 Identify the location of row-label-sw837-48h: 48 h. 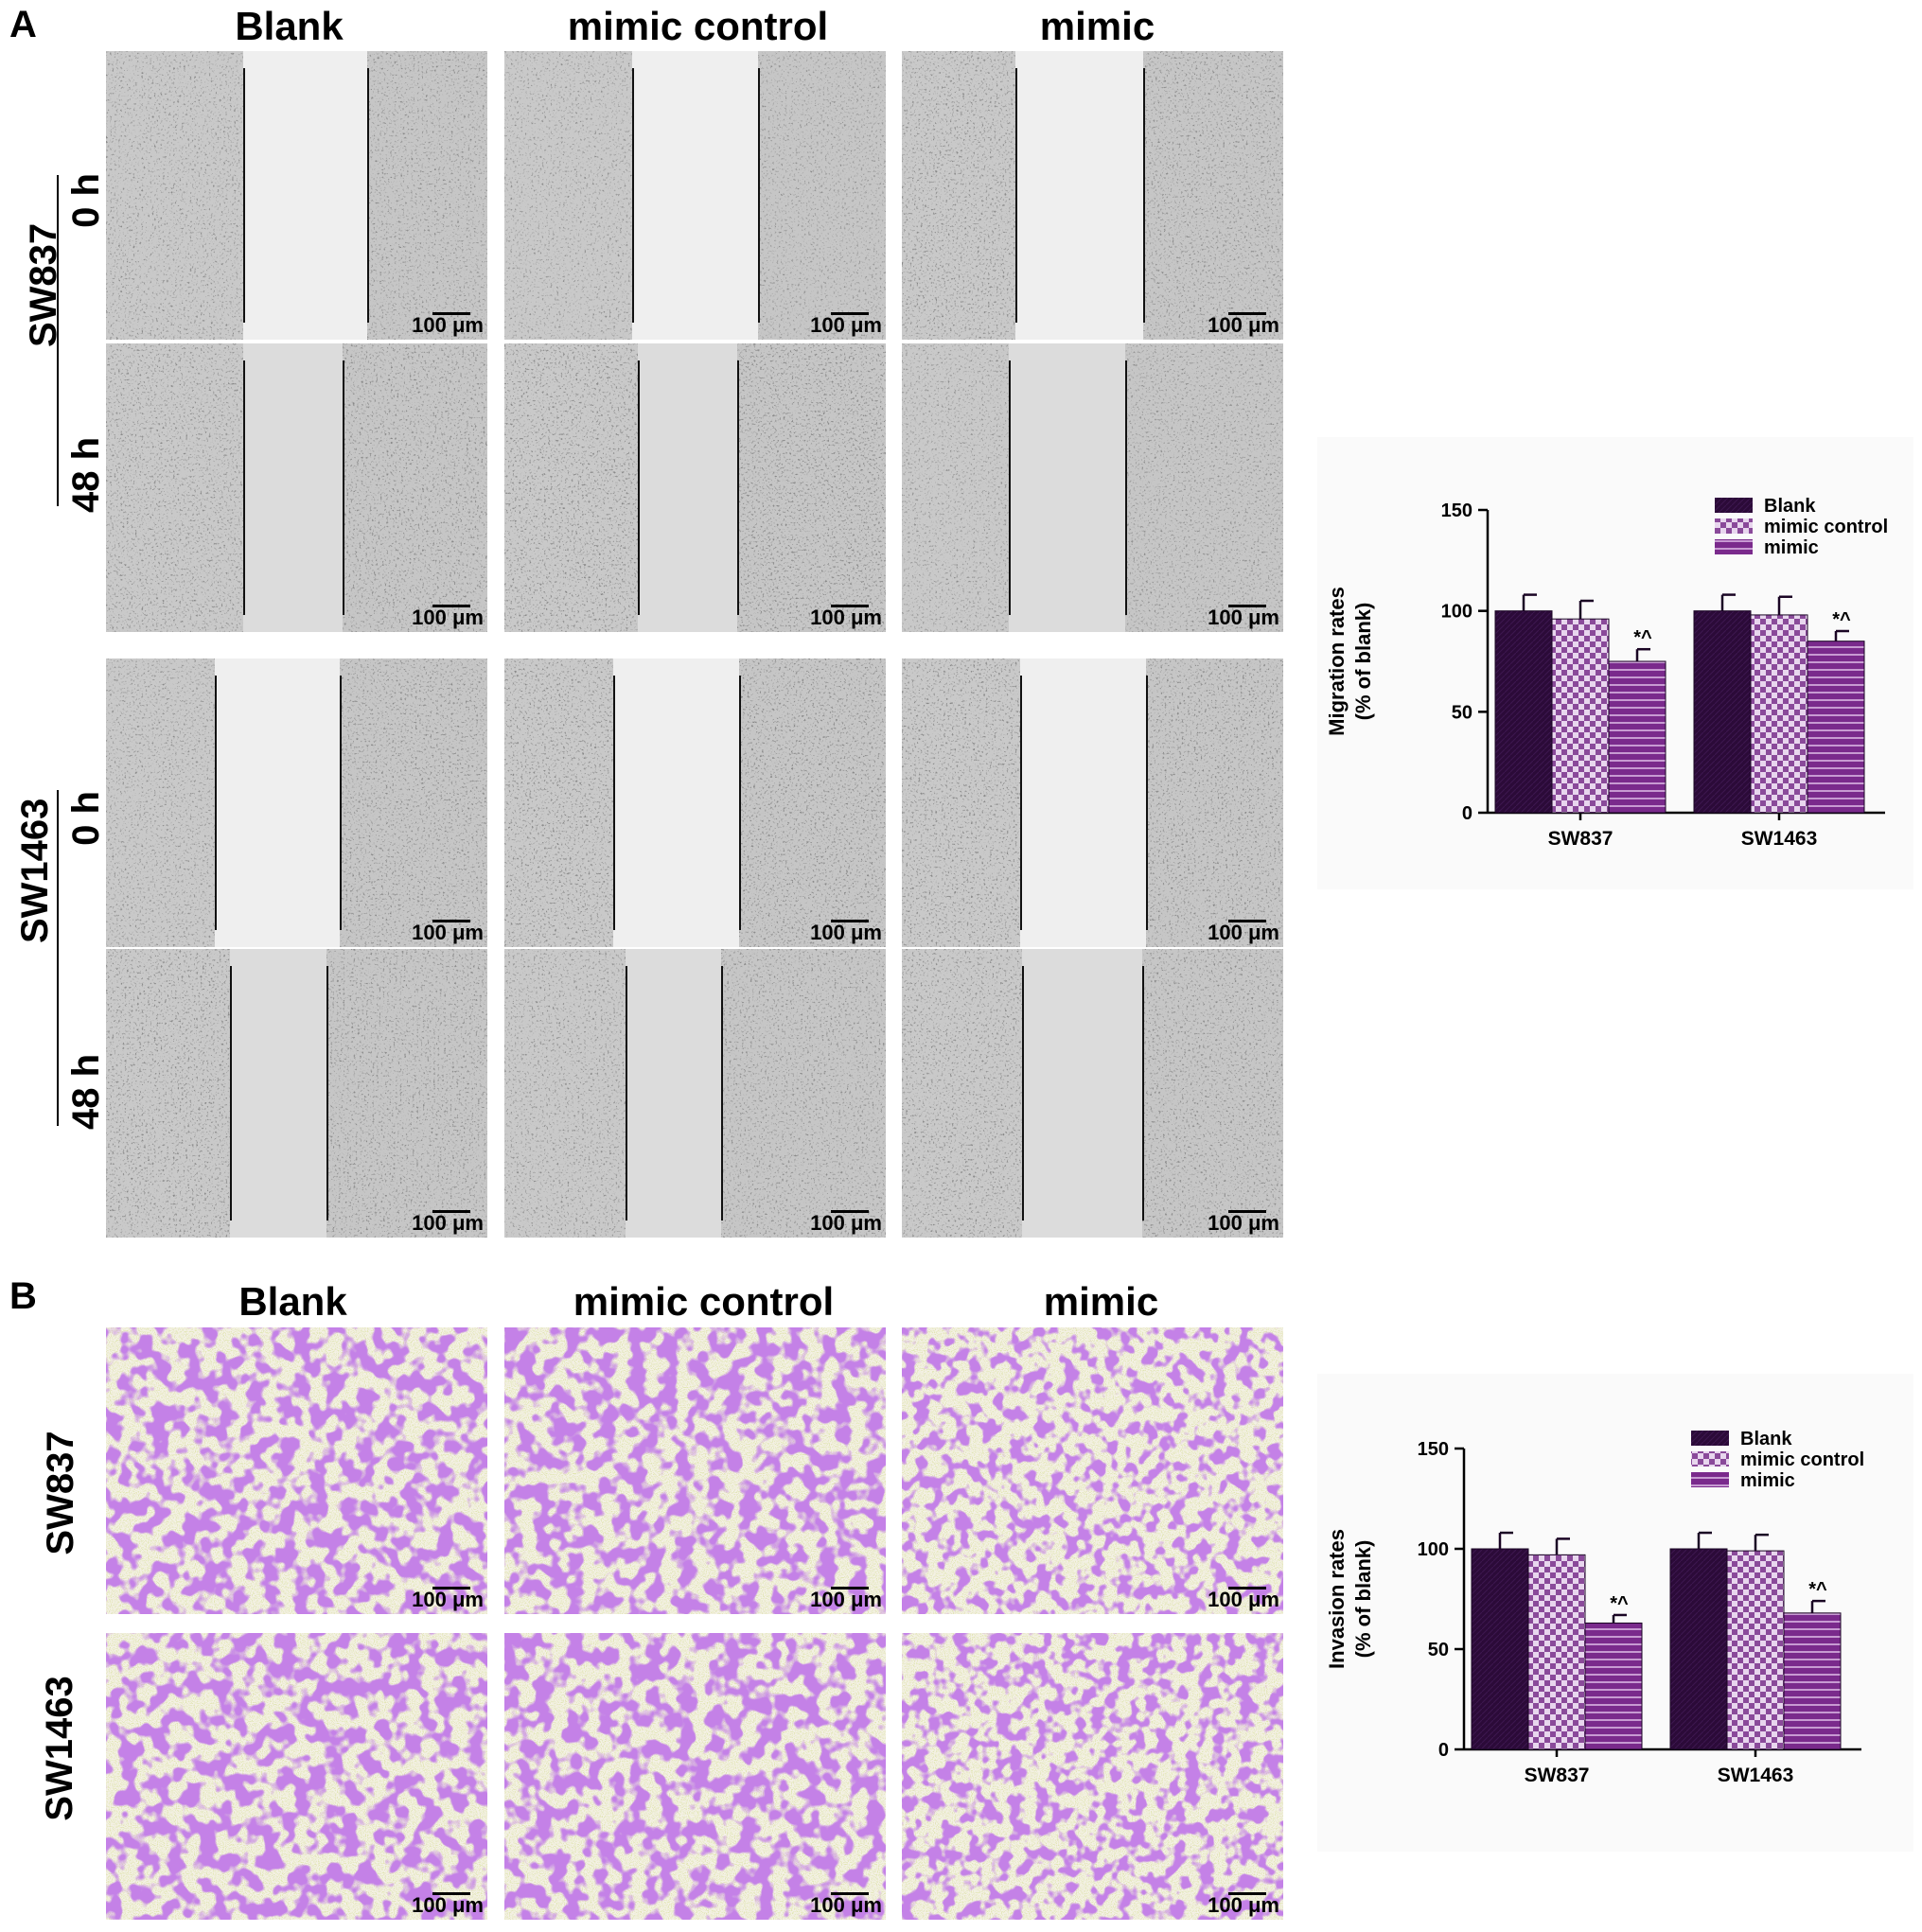
(86, 475).